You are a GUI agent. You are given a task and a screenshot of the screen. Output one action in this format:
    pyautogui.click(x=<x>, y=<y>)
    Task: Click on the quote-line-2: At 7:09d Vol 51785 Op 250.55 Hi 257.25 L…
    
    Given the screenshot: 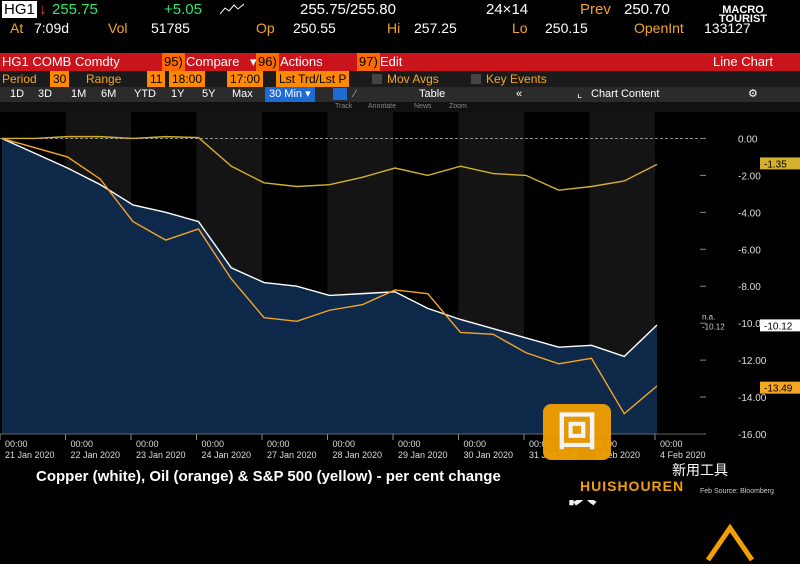 What is the action you would take?
    pyautogui.click(x=400, y=28)
    